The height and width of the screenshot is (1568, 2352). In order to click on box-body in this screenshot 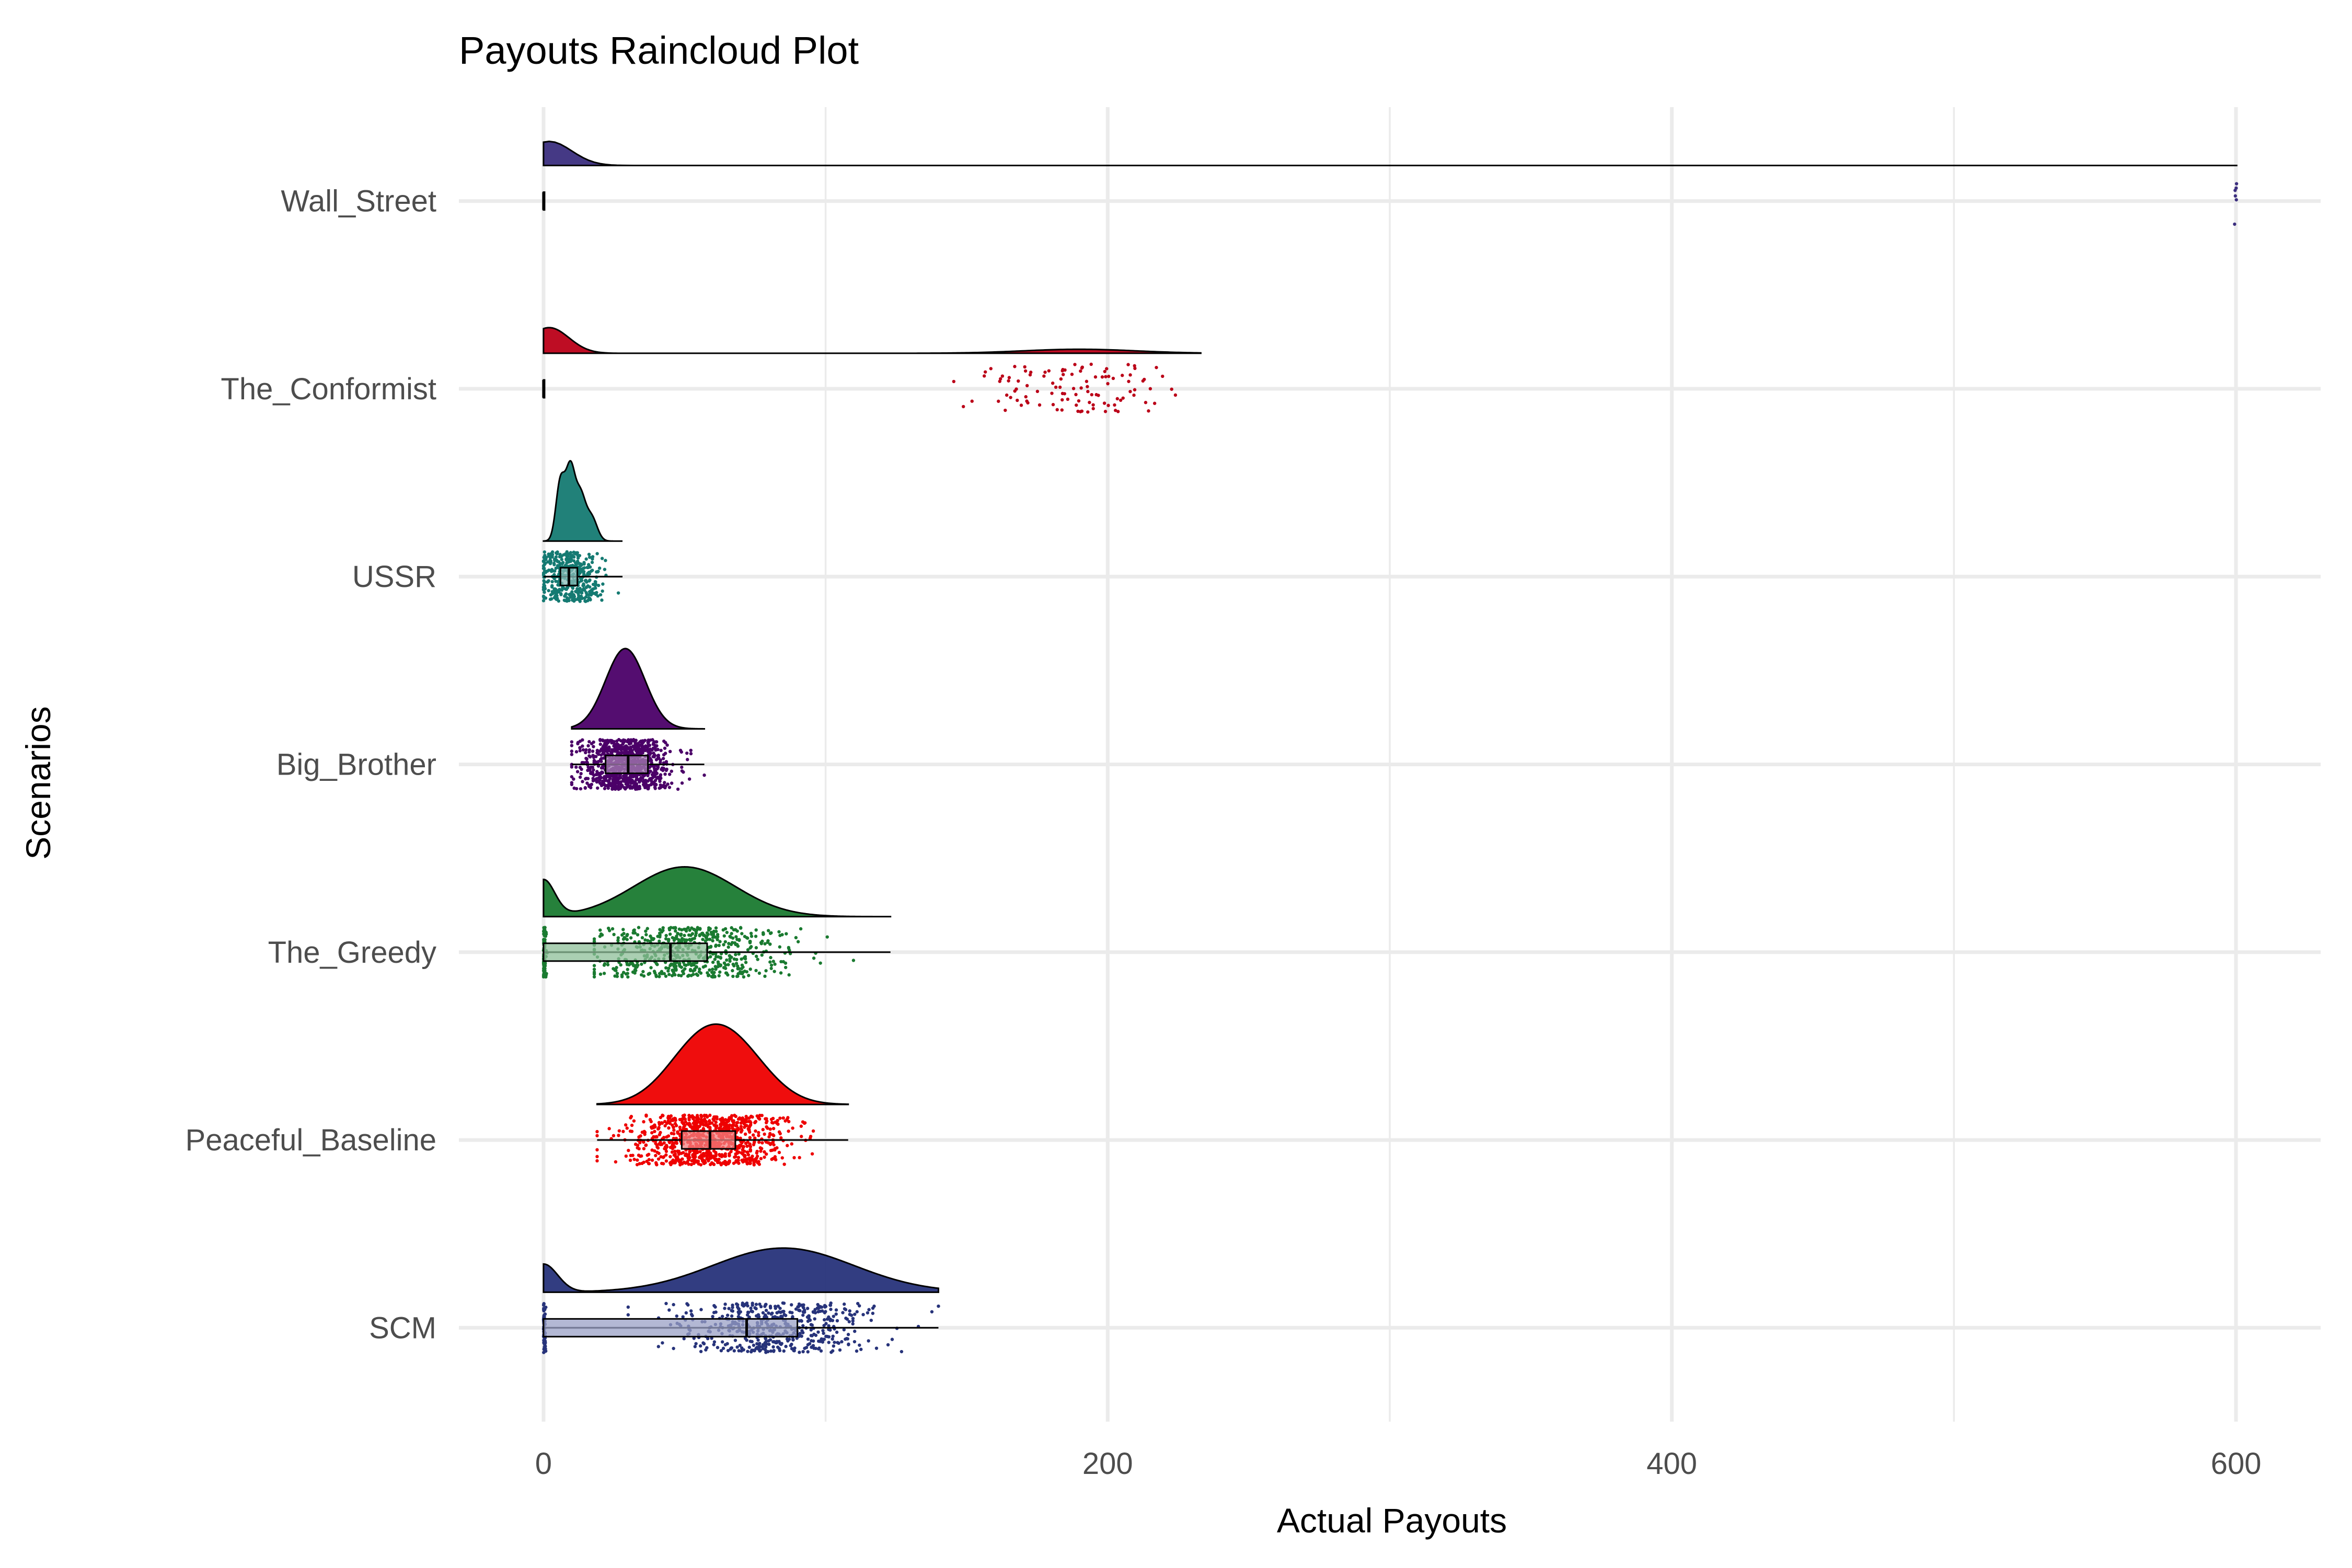, I will do `click(708, 1140)`.